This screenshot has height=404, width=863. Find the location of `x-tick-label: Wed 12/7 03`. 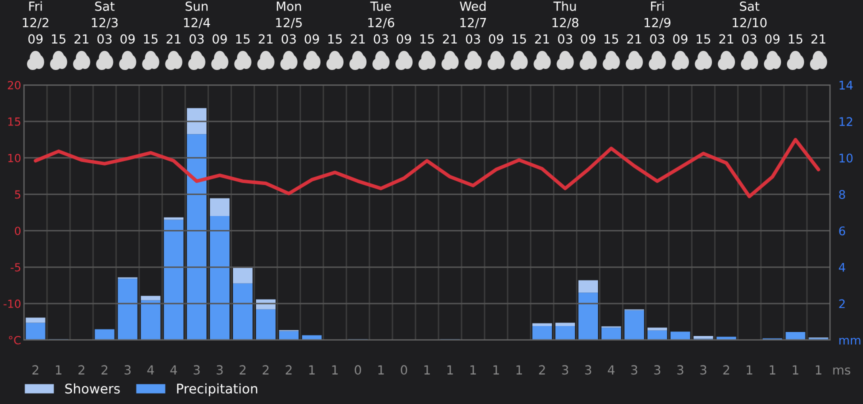

x-tick-label: Wed 12/7 03 is located at coordinates (473, 22).